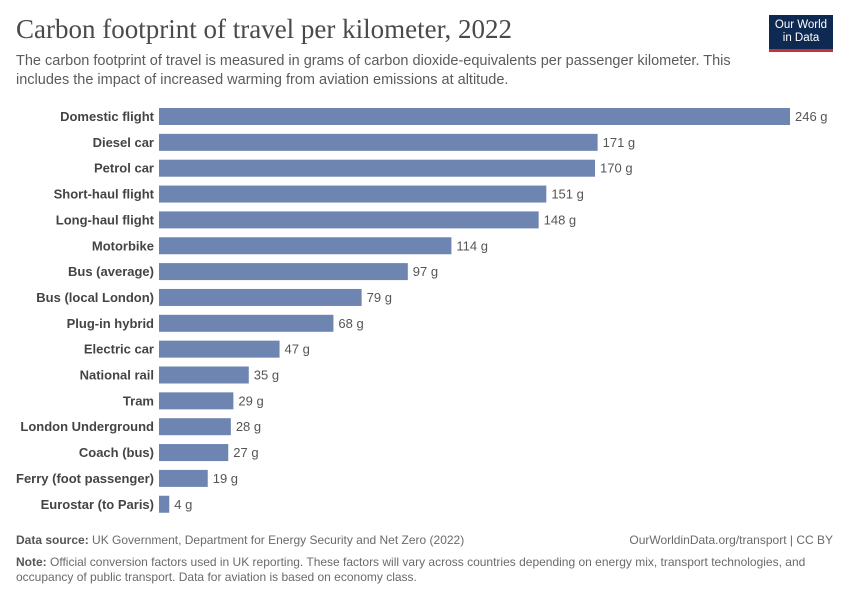 The width and height of the screenshot is (850, 600). I want to click on bar-short-haul-flight, so click(353, 194).